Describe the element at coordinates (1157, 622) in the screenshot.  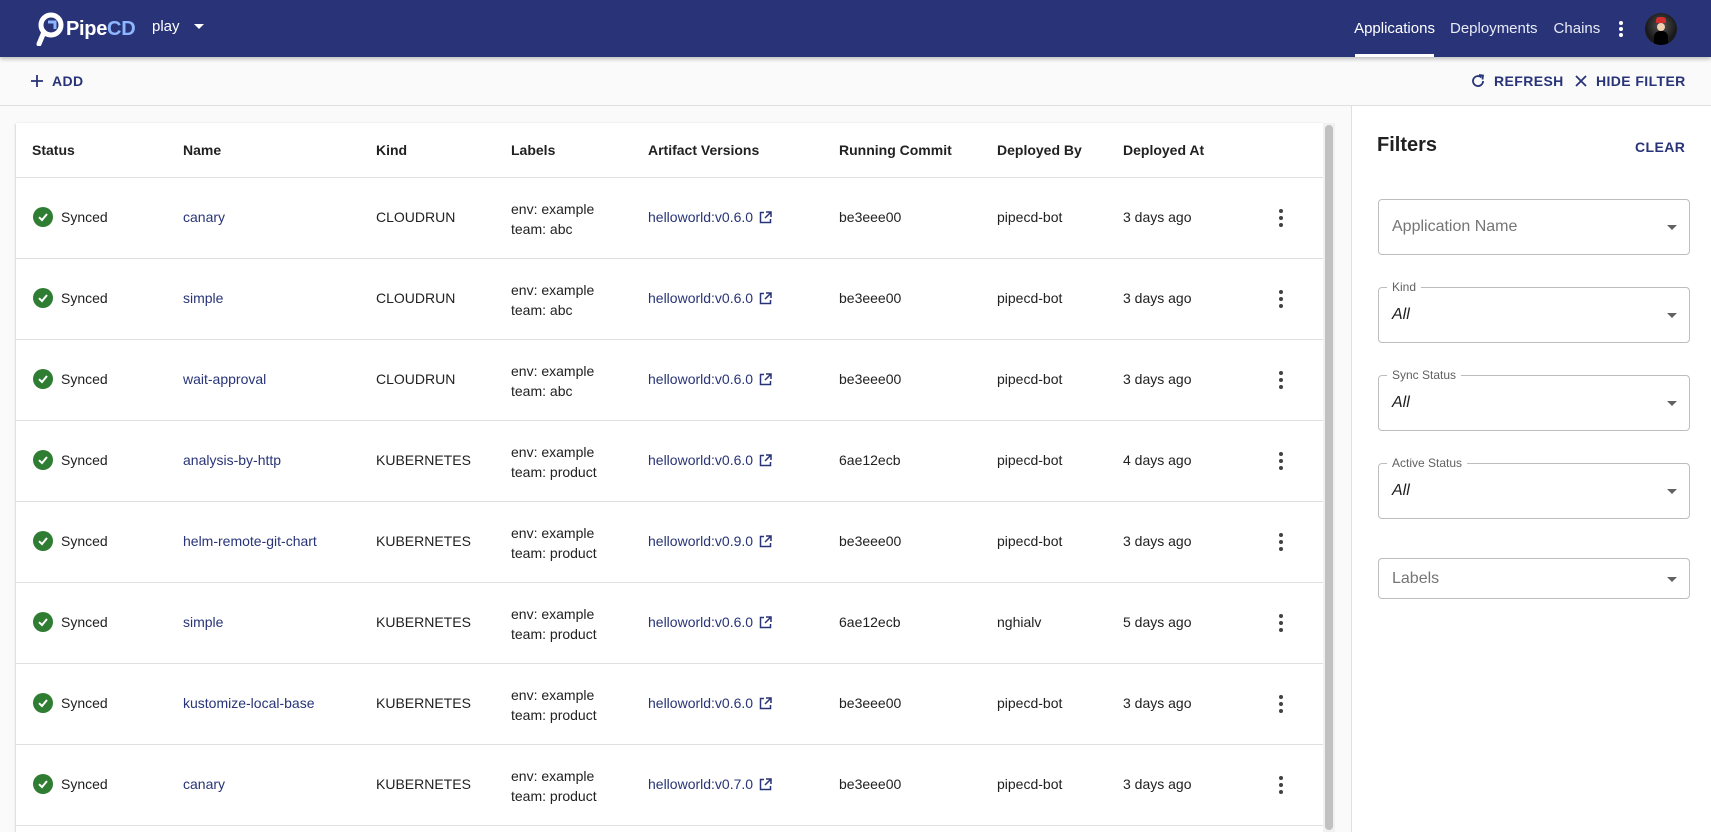
I see `deployed-at-text: 5 days ago` at that location.